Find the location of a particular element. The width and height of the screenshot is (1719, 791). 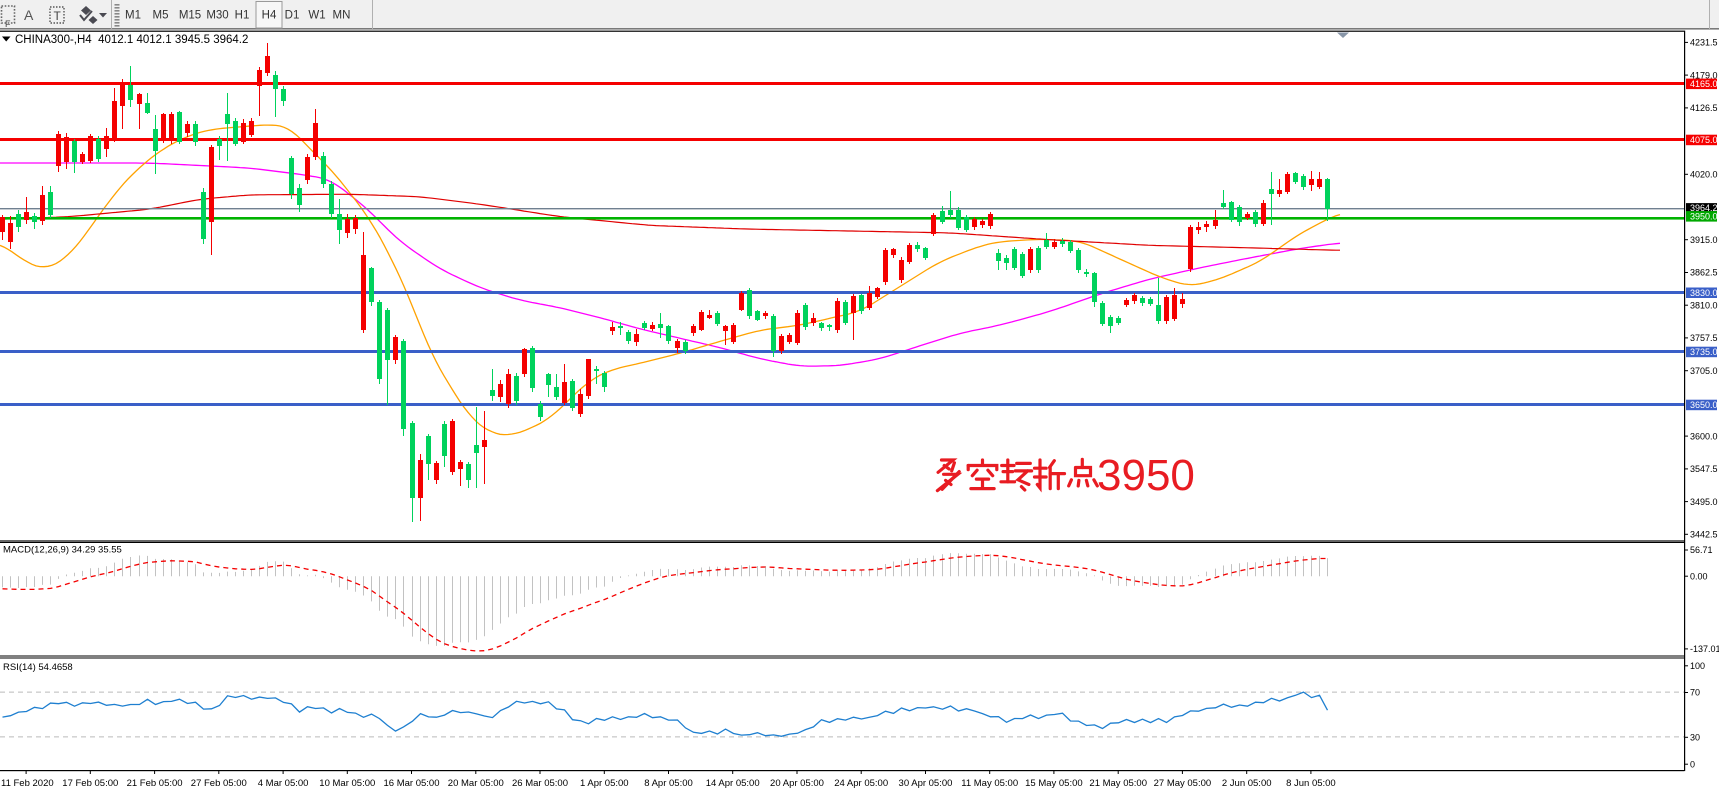

svg-text: 1 Apr 05:00 is located at coordinates (604, 783).